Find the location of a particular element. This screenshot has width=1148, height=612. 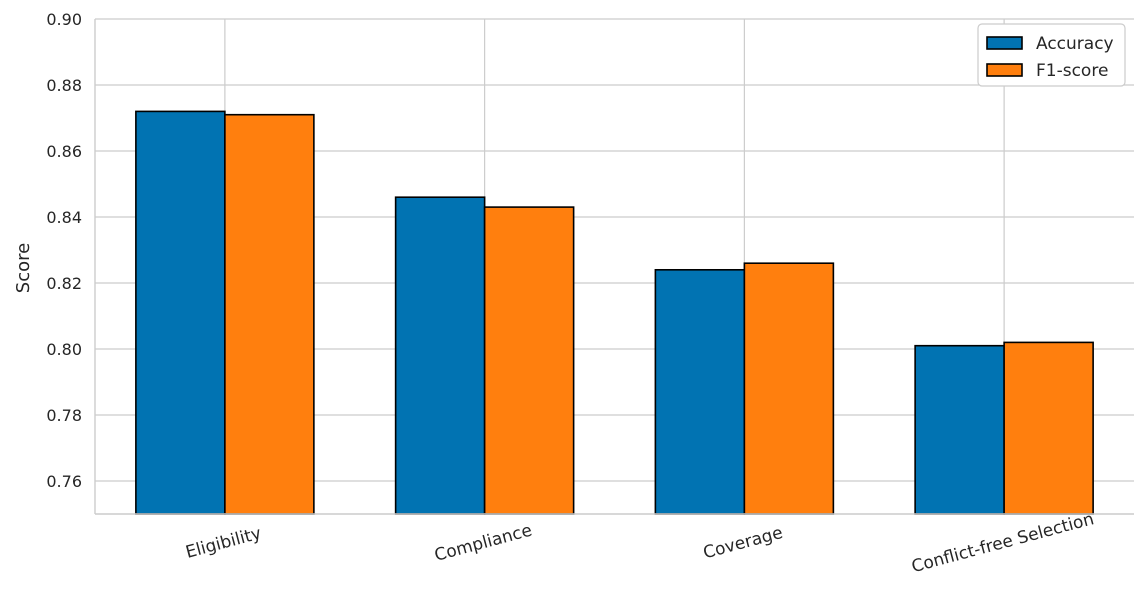

bar-f1-score-conflict-free-selection is located at coordinates (1048, 428).